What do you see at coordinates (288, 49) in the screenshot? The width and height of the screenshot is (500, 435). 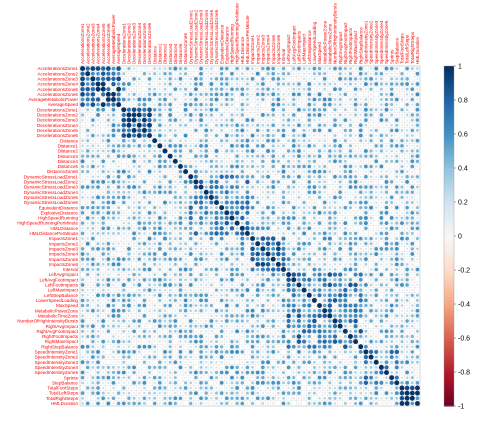 I see `column-label: LeftAvgImpact` at bounding box center [288, 49].